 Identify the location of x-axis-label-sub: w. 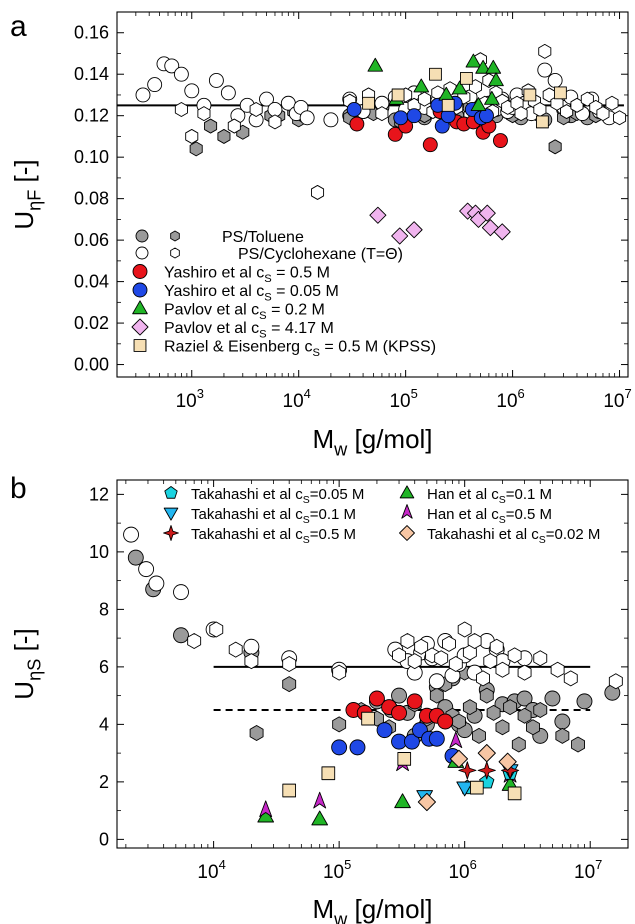
(340, 916).